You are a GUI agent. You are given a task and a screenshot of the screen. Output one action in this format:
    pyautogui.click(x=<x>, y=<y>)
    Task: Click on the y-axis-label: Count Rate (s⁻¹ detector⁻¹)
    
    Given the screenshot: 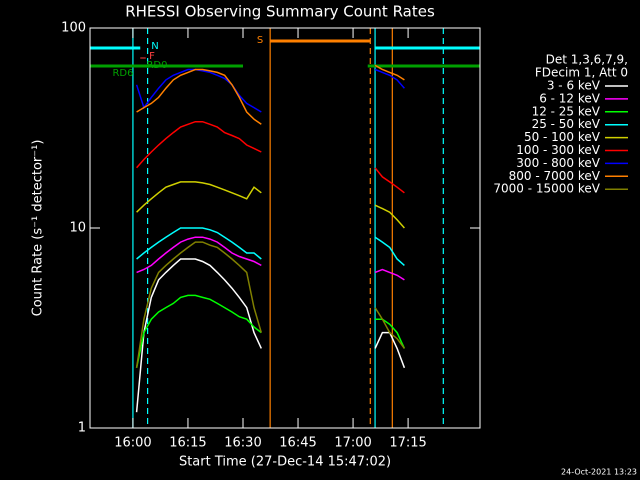 What is the action you would take?
    pyautogui.click(x=38, y=228)
    